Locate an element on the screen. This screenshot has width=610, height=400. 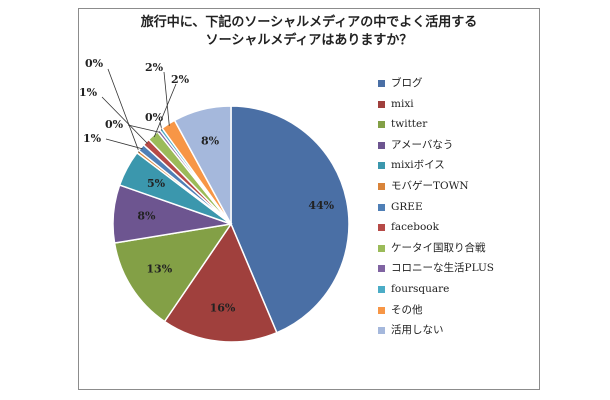
legend-item: GREE is located at coordinates (458, 210).